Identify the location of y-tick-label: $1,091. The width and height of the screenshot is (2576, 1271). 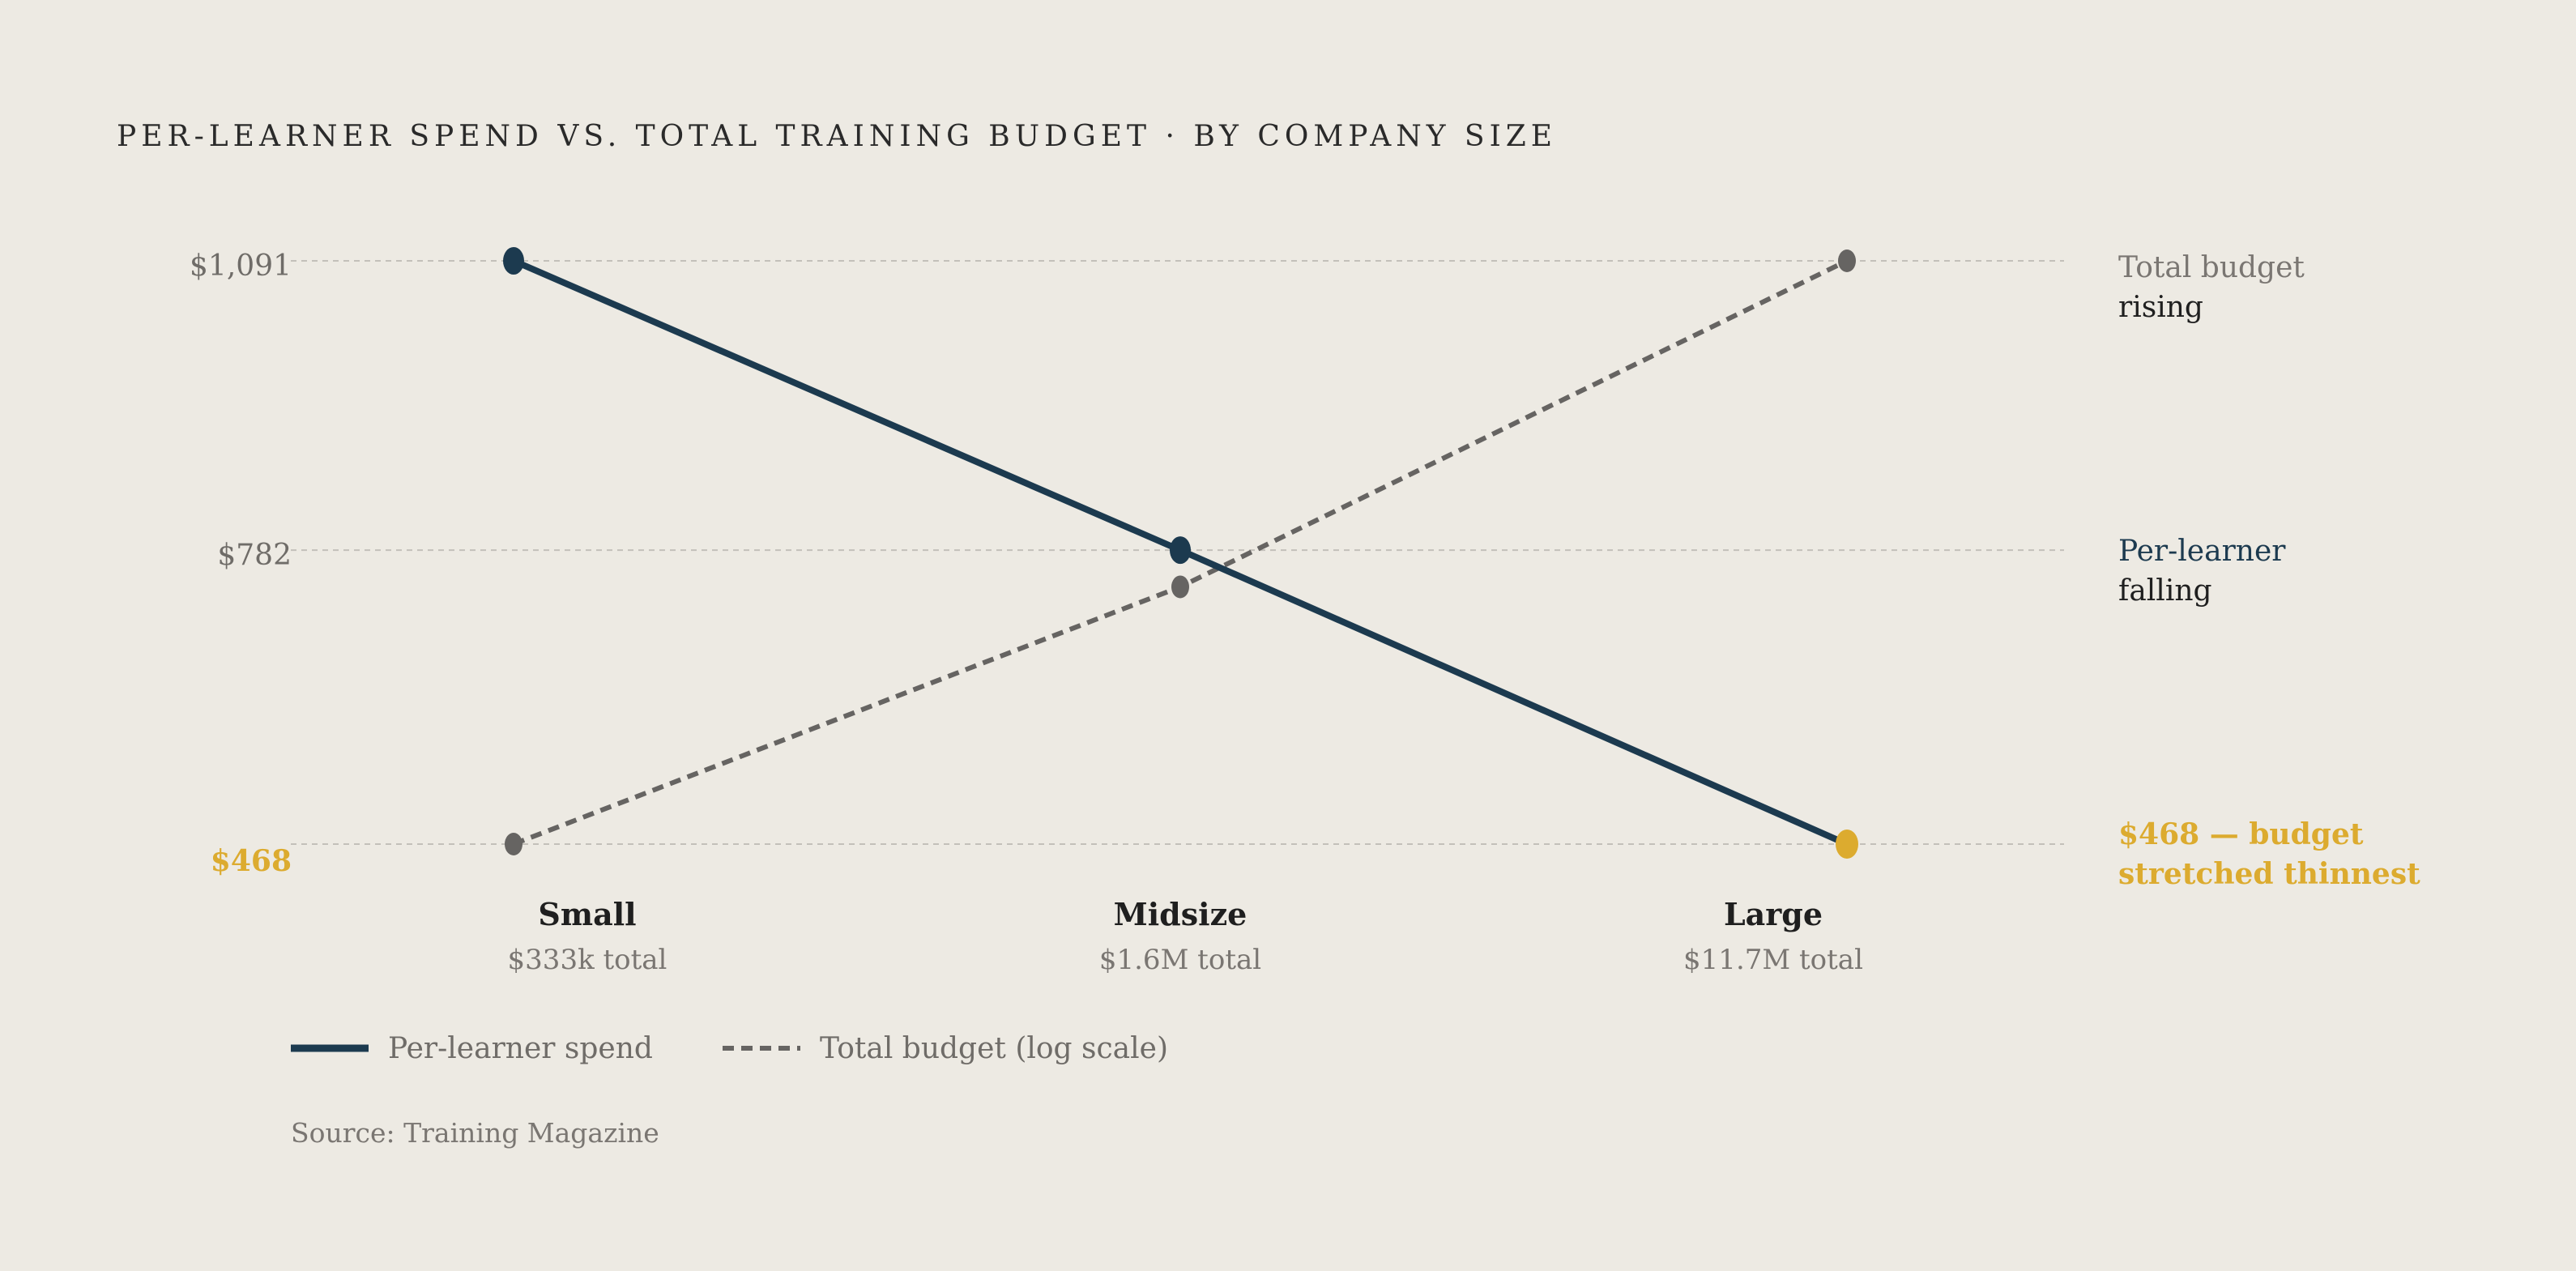
(241, 266).